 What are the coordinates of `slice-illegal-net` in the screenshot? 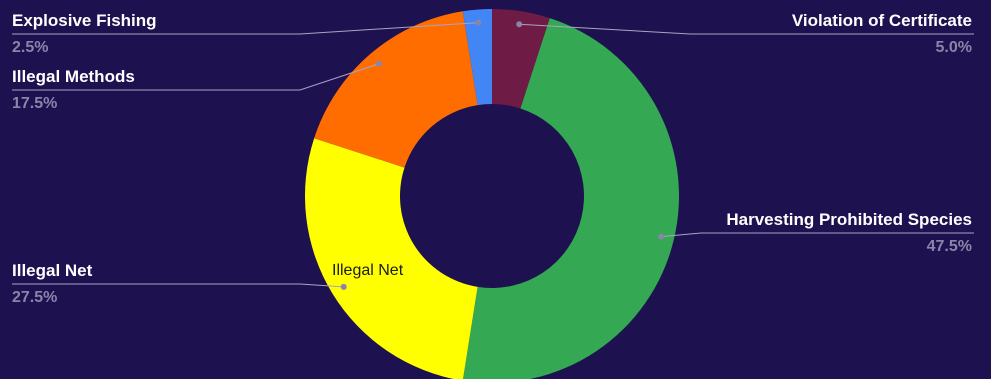 It's located at (391, 258).